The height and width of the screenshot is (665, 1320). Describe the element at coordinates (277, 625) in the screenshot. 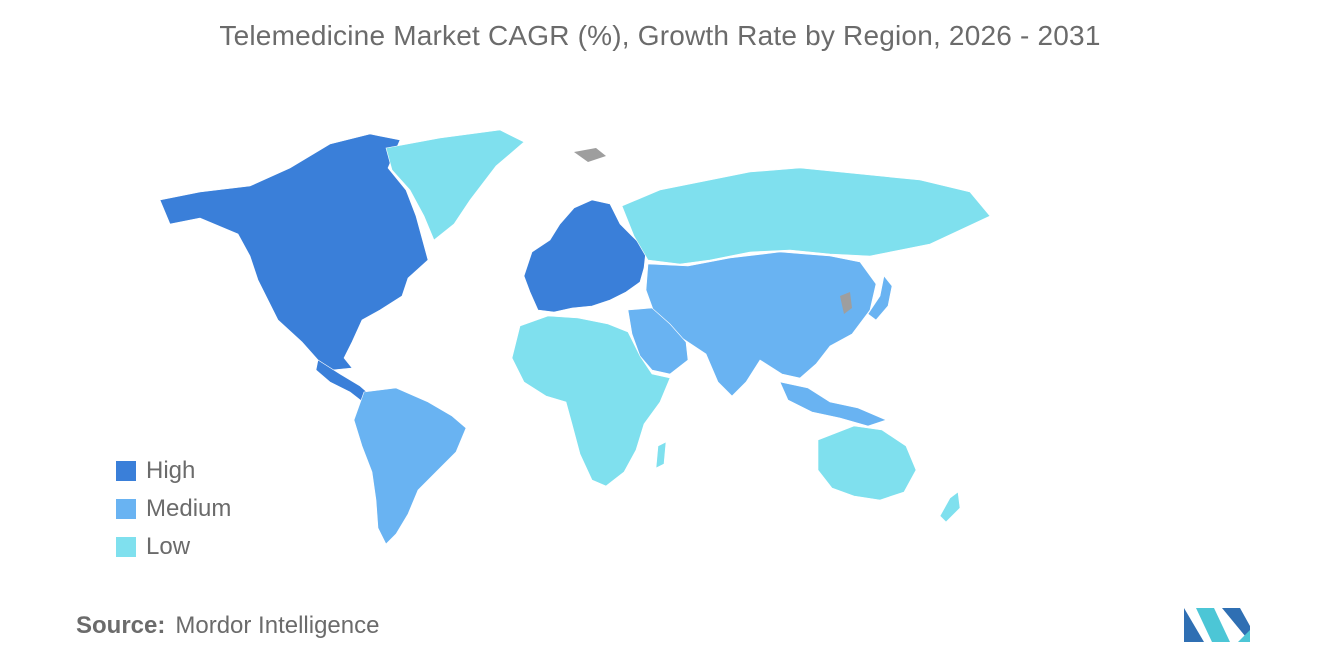

I see `source-value: Mordor Intelligence` at that location.